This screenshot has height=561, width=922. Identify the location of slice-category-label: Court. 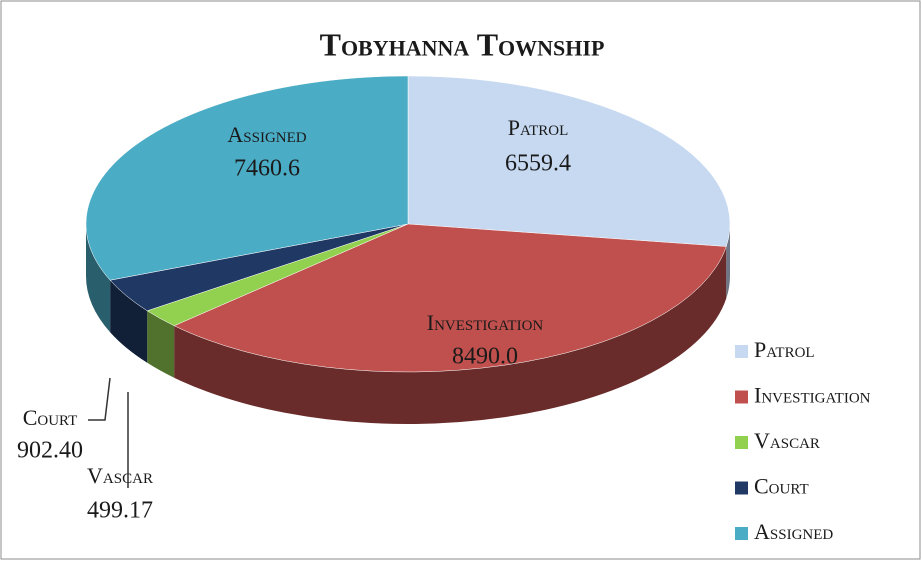
(50, 417).